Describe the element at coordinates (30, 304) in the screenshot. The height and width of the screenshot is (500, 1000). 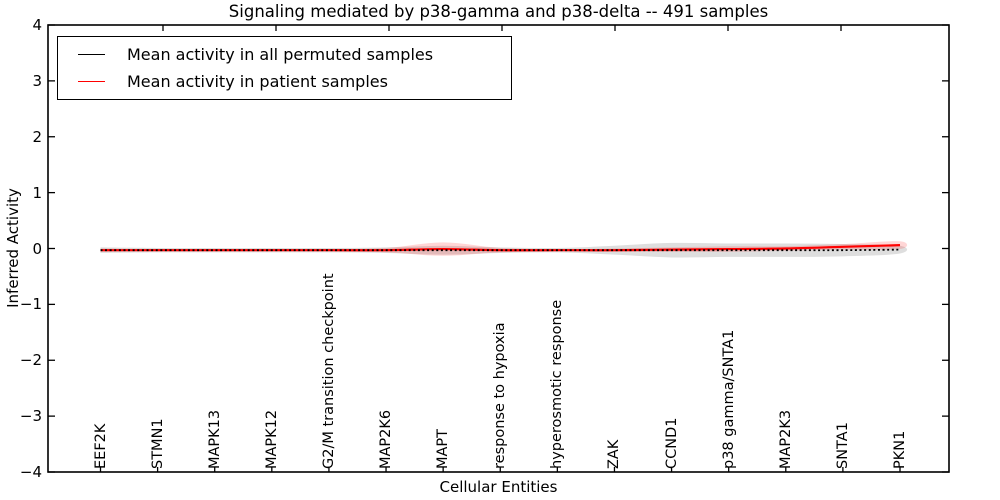
I see `y-tick-label: −1` at that location.